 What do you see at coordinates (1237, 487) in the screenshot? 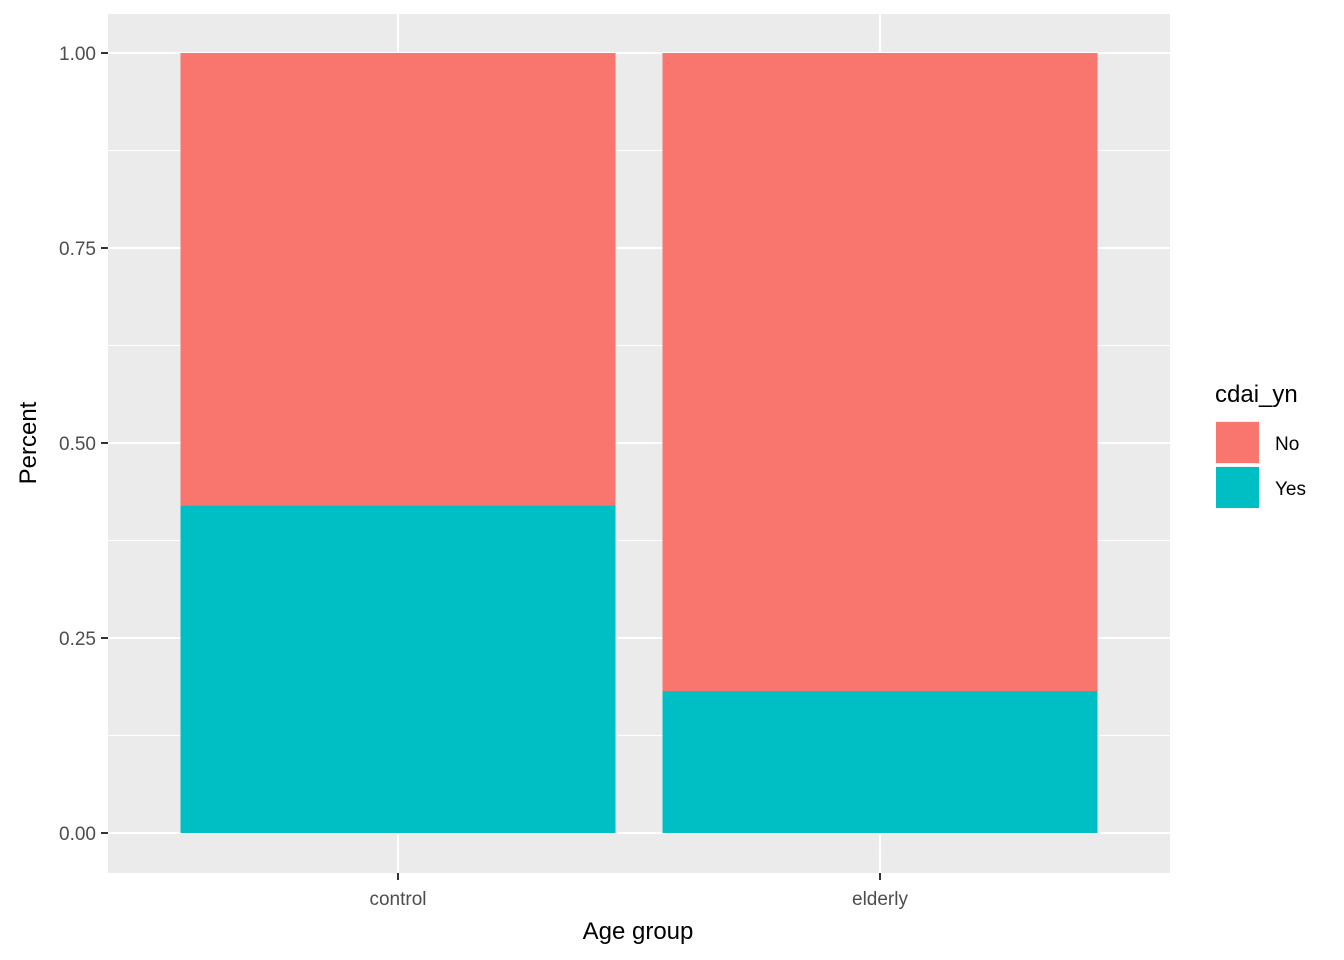
I see `legend-key-yes` at bounding box center [1237, 487].